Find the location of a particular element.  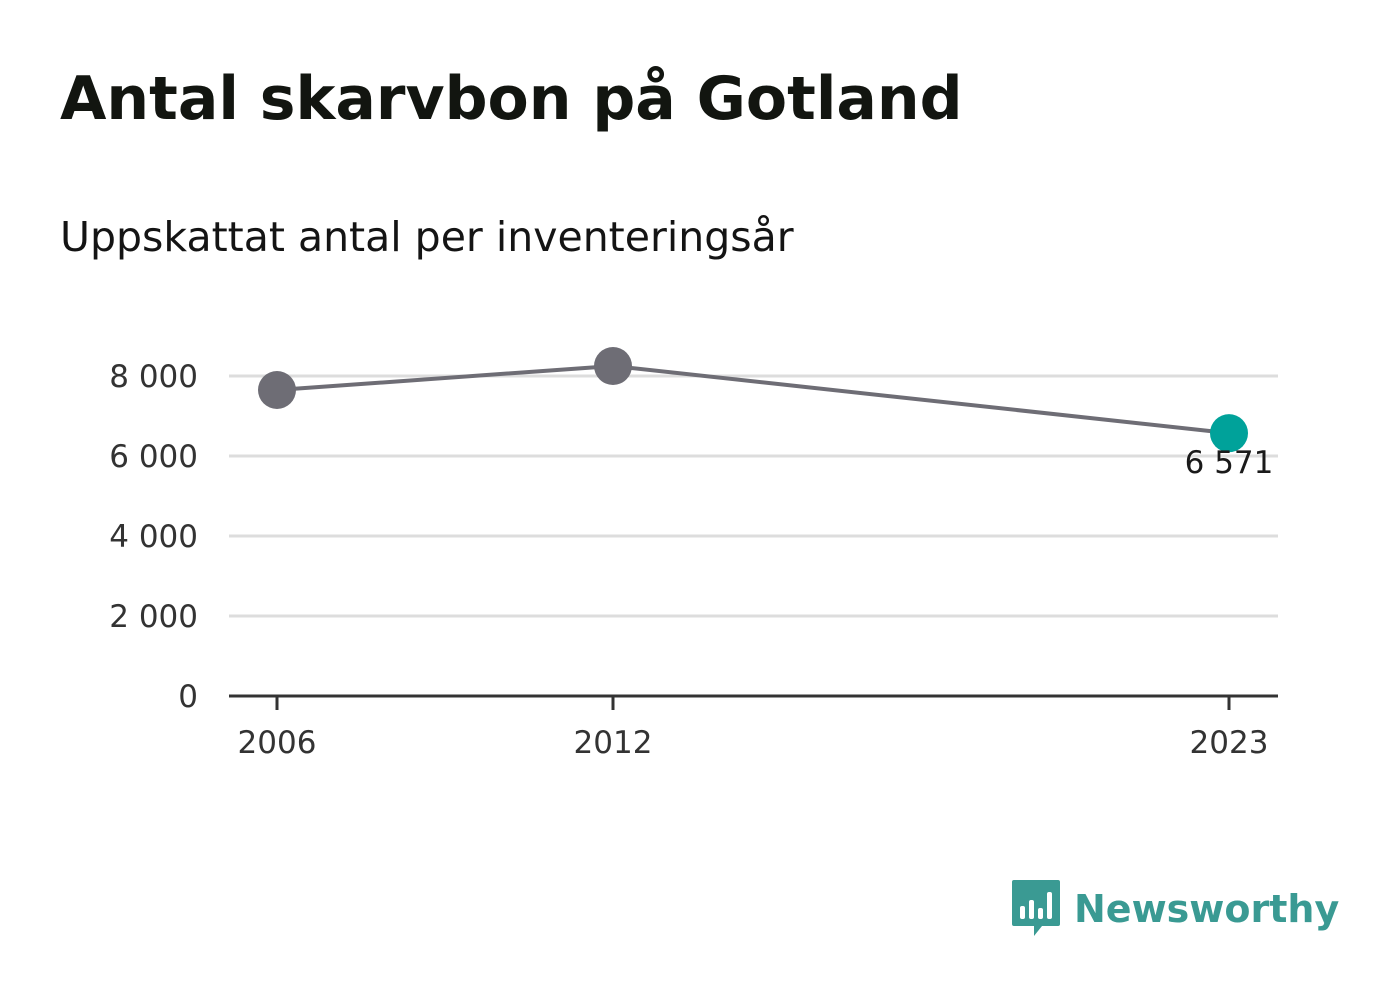

y-tick-label-4: 8 000 is located at coordinates (153, 377).